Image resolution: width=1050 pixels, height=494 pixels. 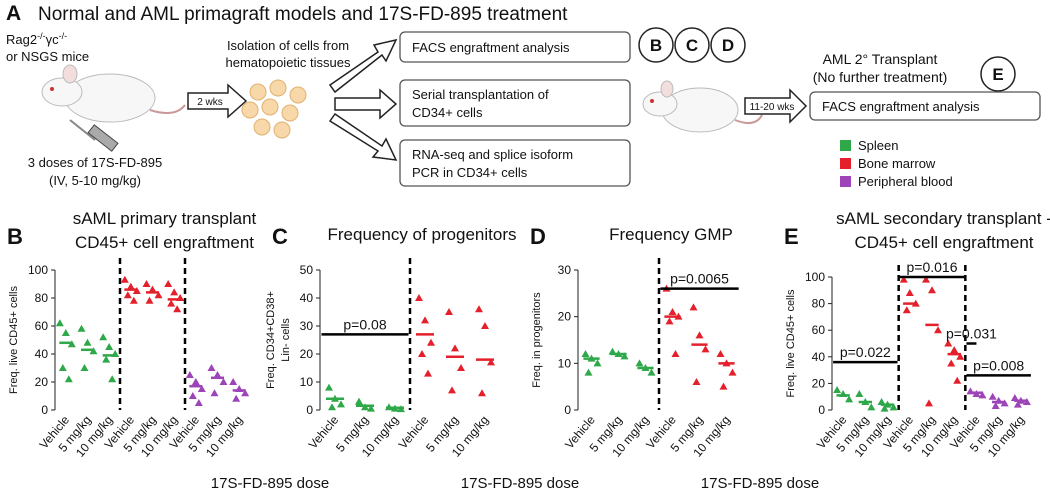 What do you see at coordinates (692, 45) in the screenshot?
I see `circle-labels: B C D` at bounding box center [692, 45].